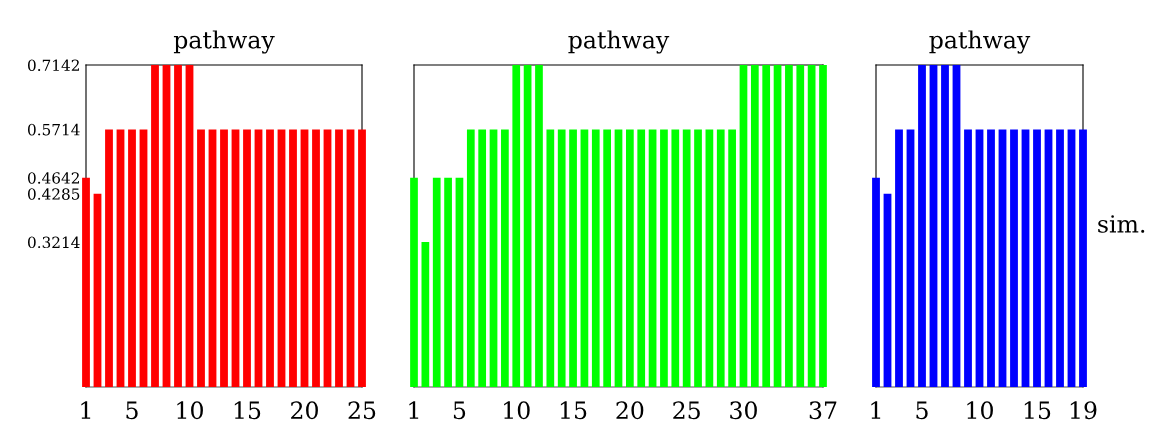 This screenshot has width=1151, height=434. Describe the element at coordinates (1083, 410) in the screenshot. I see `x-tick-label: 19` at that location.